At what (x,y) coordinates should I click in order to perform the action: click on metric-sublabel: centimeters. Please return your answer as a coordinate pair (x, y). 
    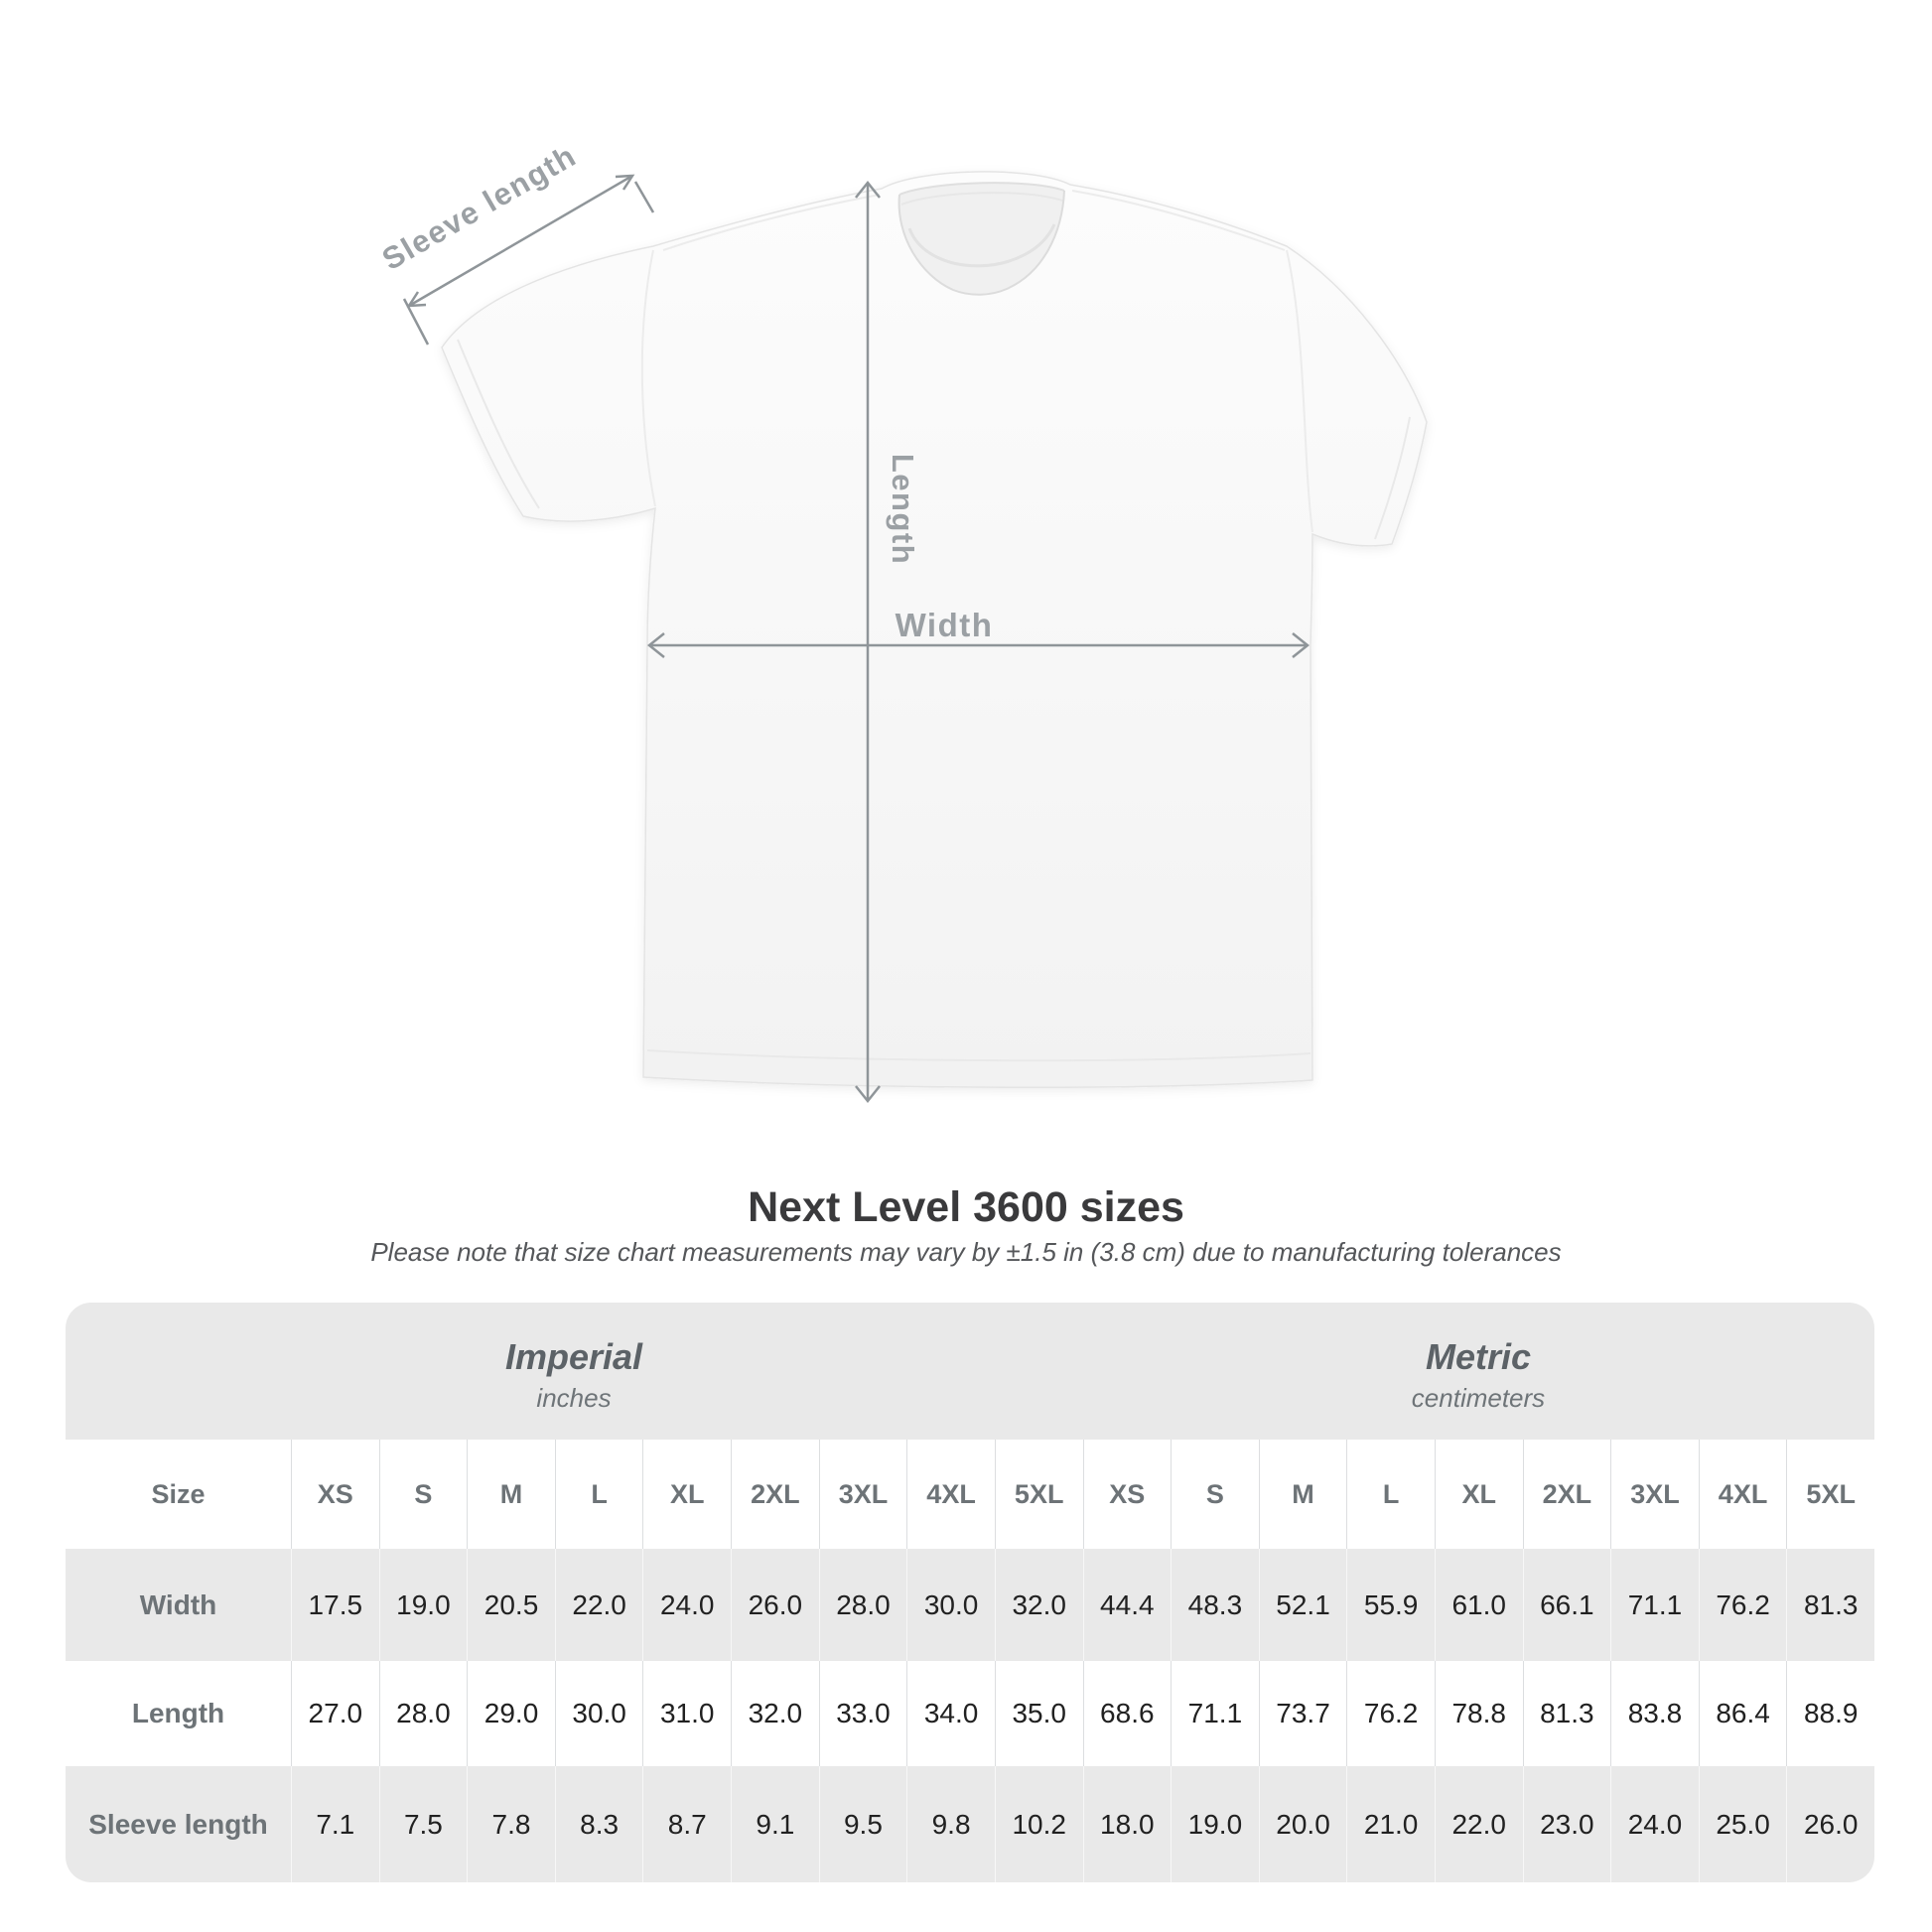
    Looking at the image, I should click on (1478, 1398).